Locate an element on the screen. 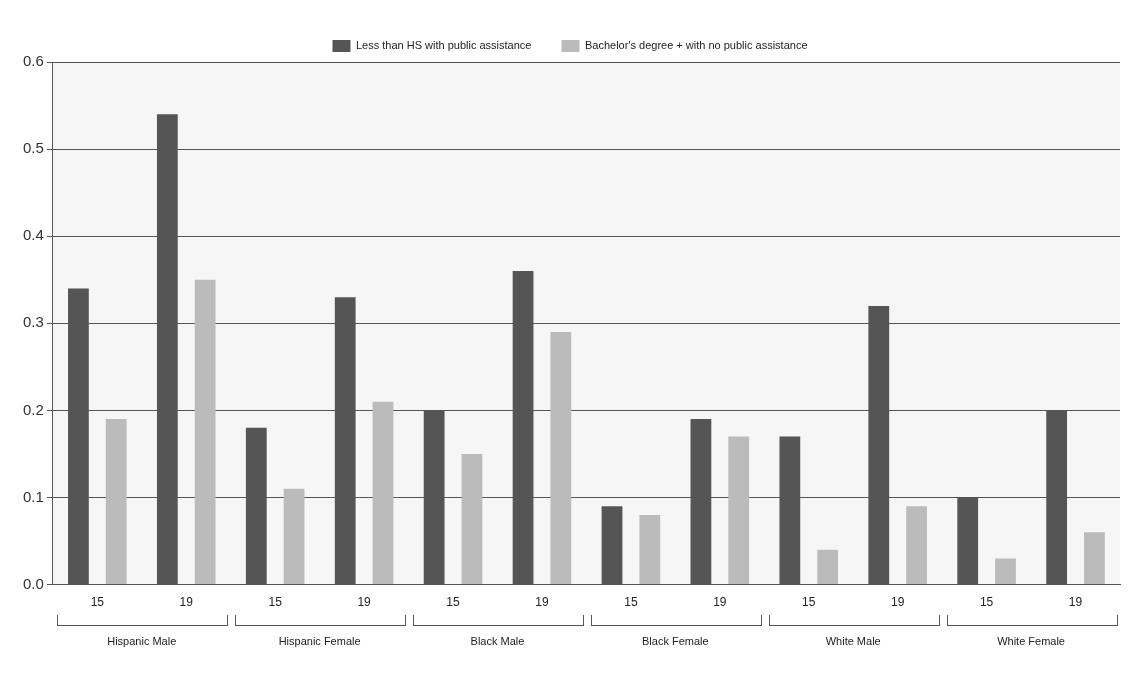  y-tick-label: 0.4 is located at coordinates (33, 235).